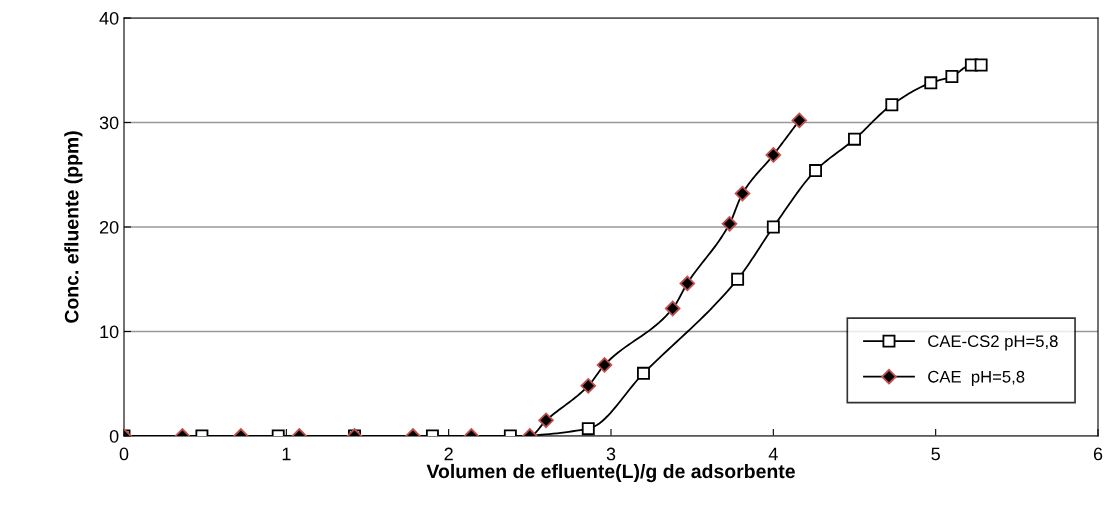 The image size is (1108, 519). Describe the element at coordinates (993, 343) in the screenshot. I see `legend-label: CAE-CS2 pH=5,8` at that location.